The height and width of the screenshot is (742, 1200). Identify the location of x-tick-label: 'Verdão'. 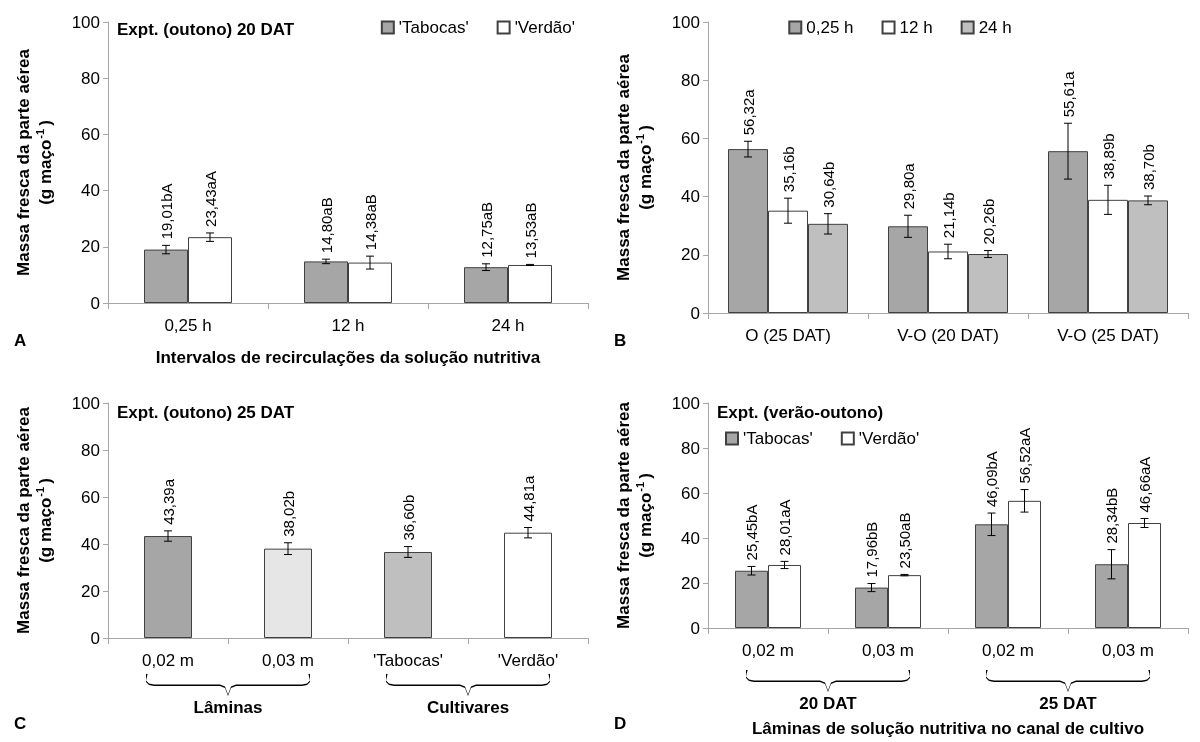
(528, 660).